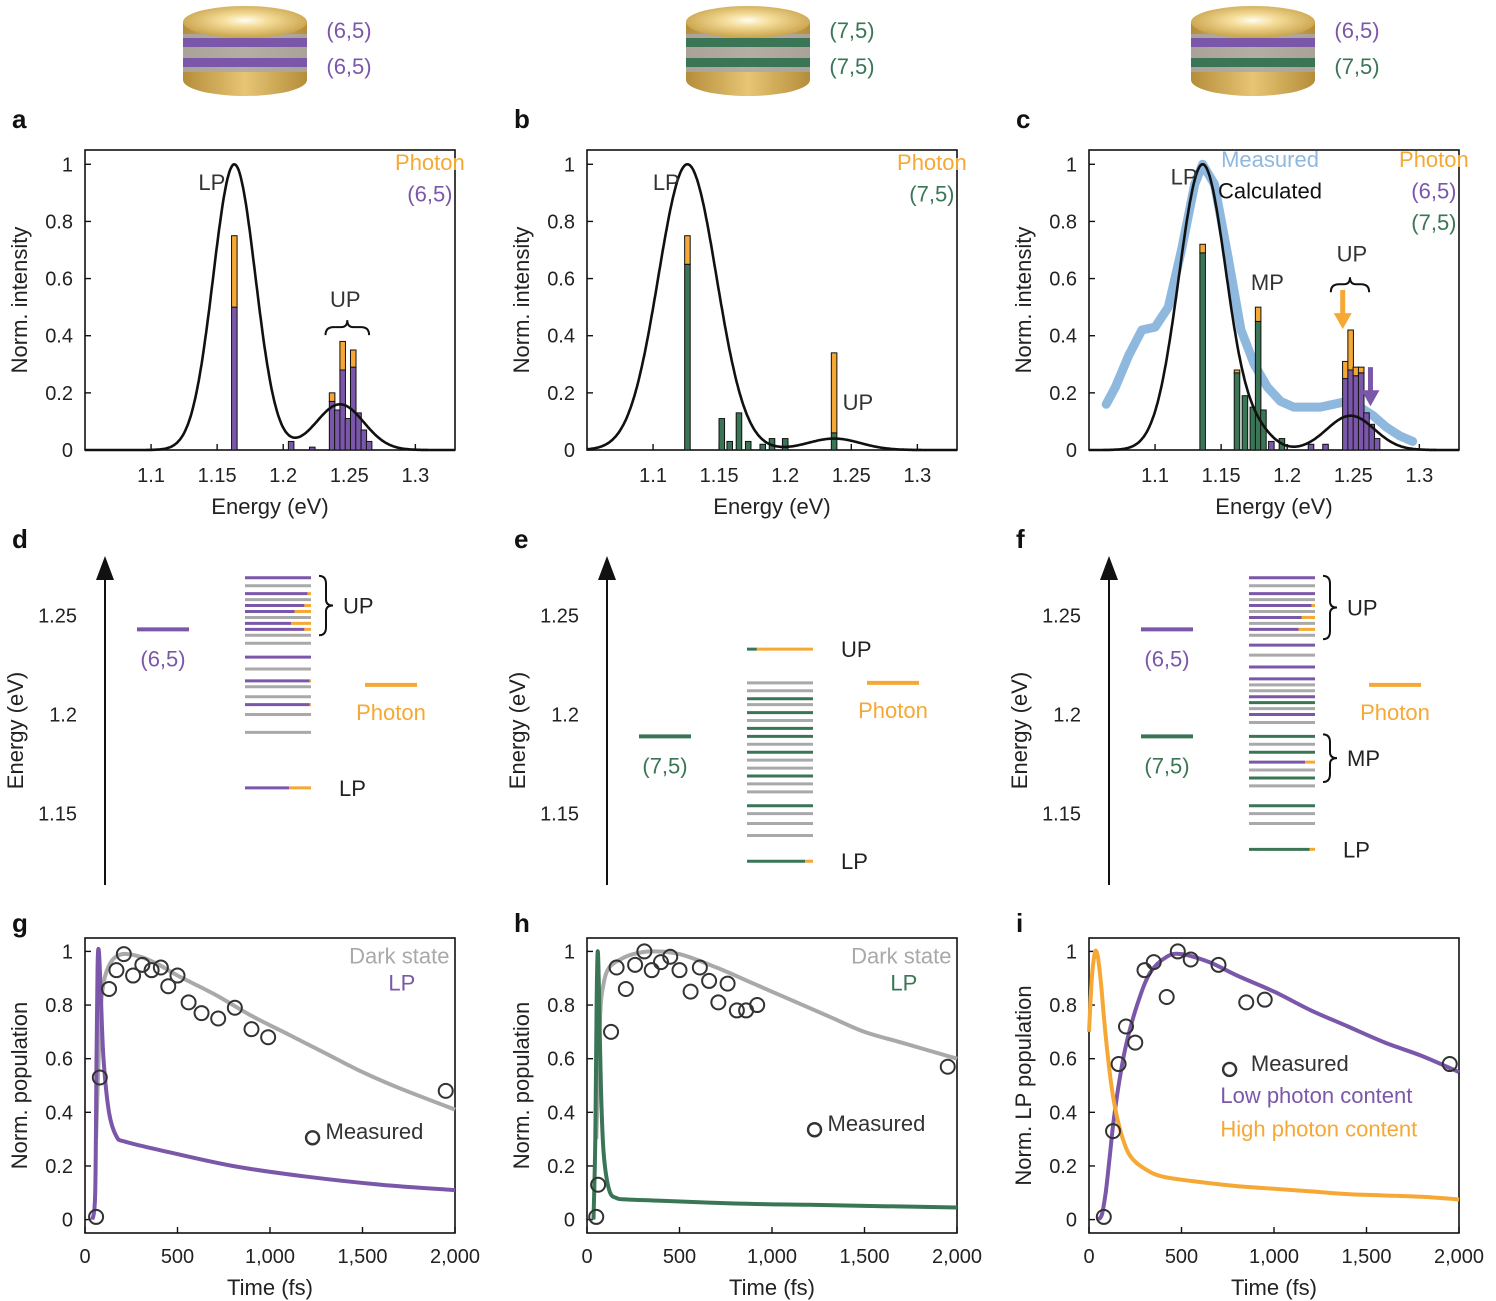 The height and width of the screenshot is (1301, 1496). I want to click on photon-level-label: Photon, so click(391, 712).